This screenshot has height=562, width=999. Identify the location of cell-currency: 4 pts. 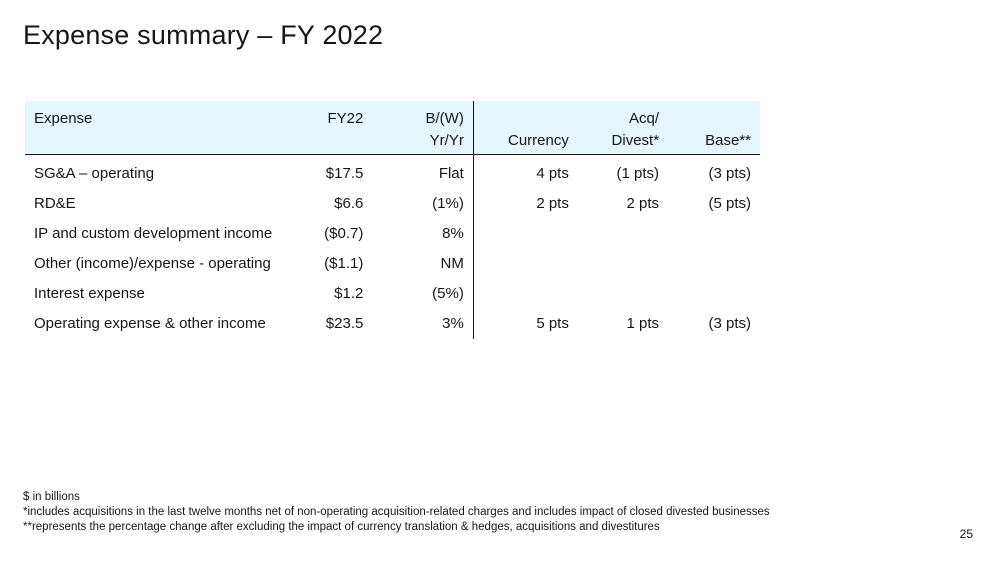
(552, 173).